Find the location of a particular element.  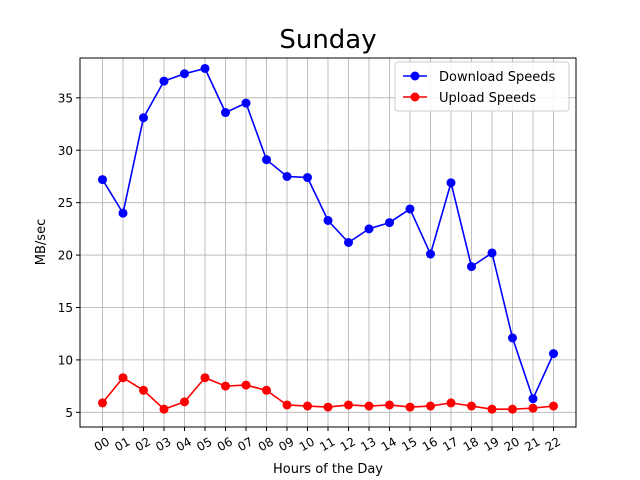

legend-label-upload: Upload Speeds is located at coordinates (487, 98).